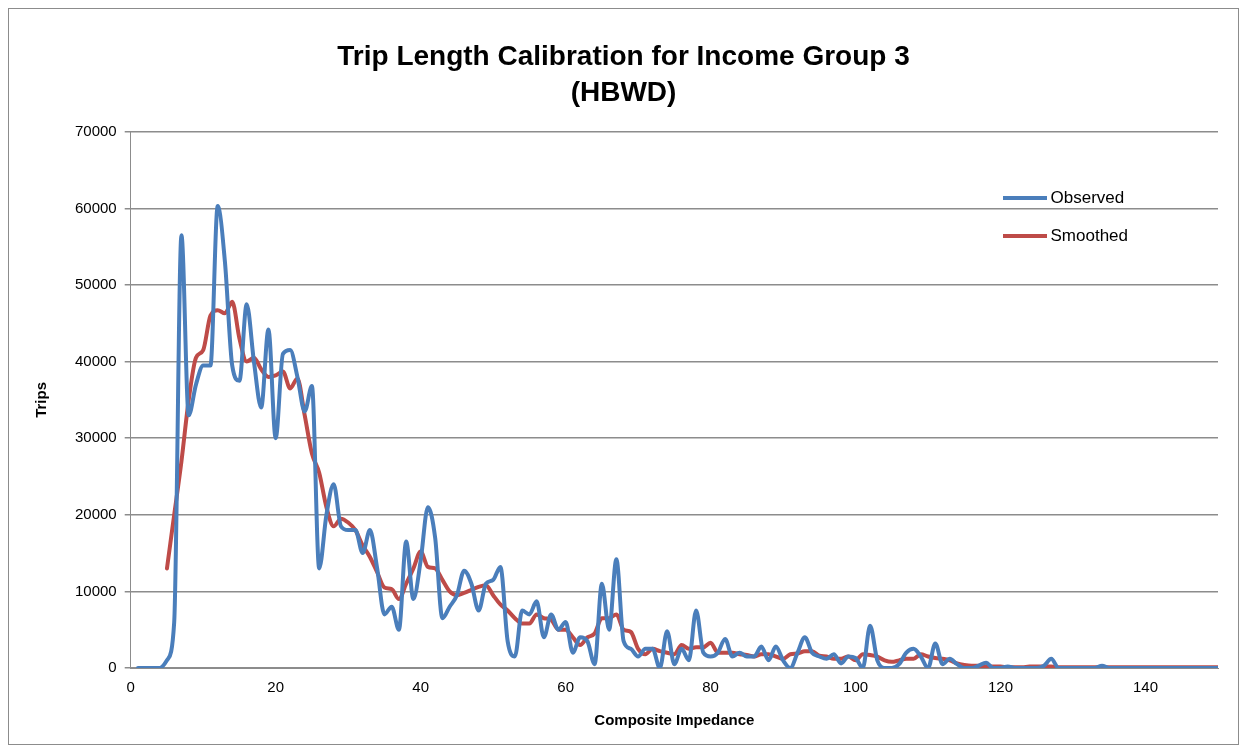 This screenshot has height=753, width=1247. What do you see at coordinates (276, 687) in the screenshot?
I see `x-tick-label: 20` at bounding box center [276, 687].